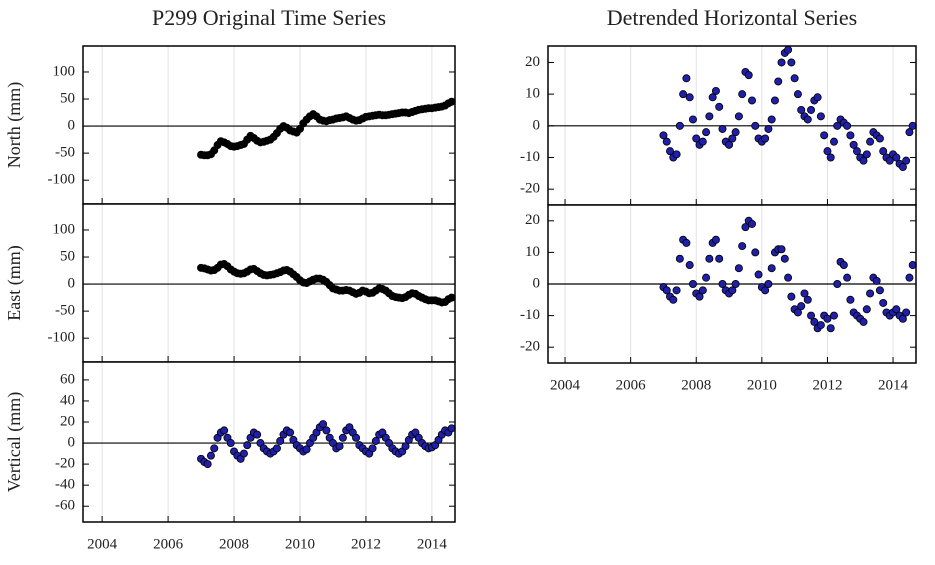 The height and width of the screenshot is (565, 935). What do you see at coordinates (64, 71) in the screenshot?
I see `y-tick-label: 100` at bounding box center [64, 71].